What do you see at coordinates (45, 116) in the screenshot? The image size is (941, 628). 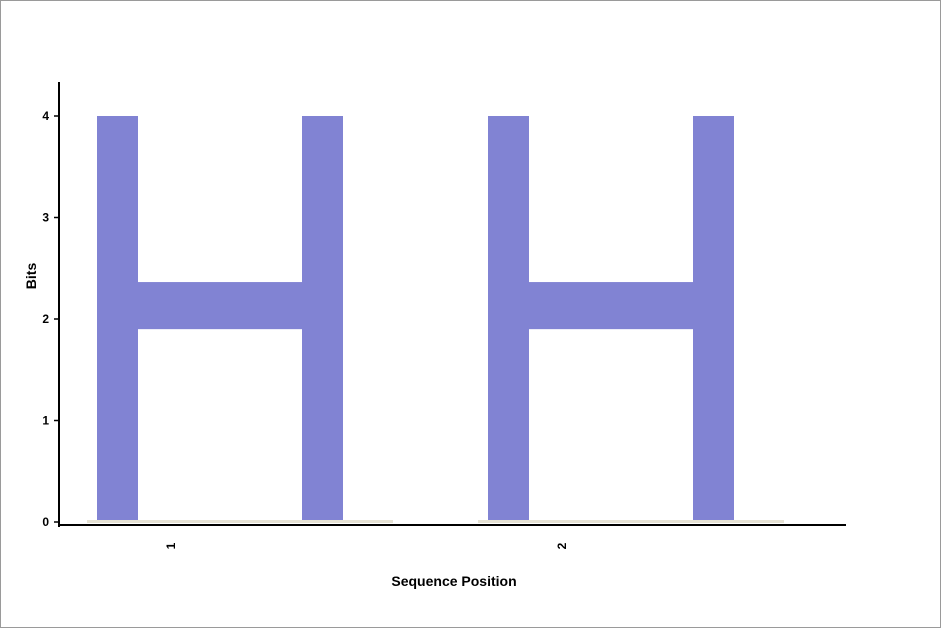 I see `y-tick-label: 4` at bounding box center [45, 116].